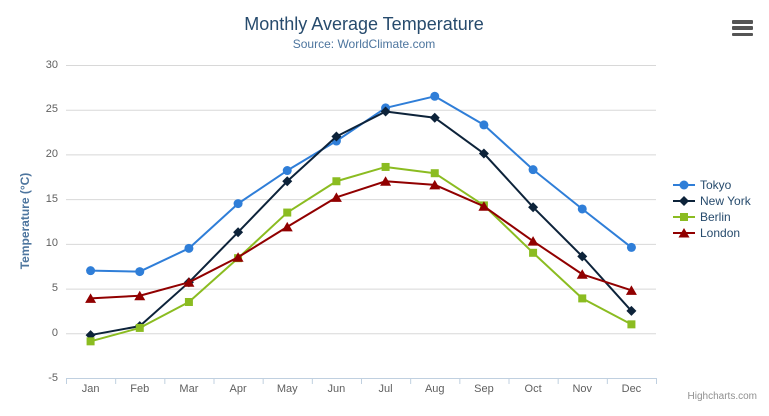 This screenshot has width=769, height=416. I want to click on y-axis-label: 20, so click(51, 153).